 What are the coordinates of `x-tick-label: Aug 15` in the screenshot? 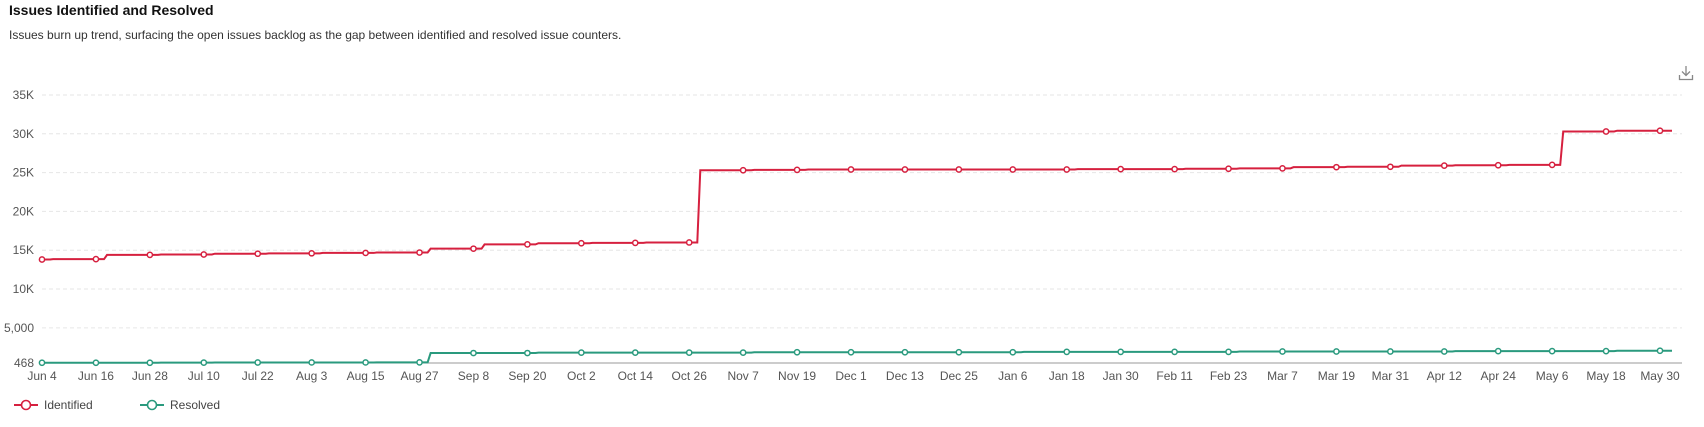 It's located at (366, 376).